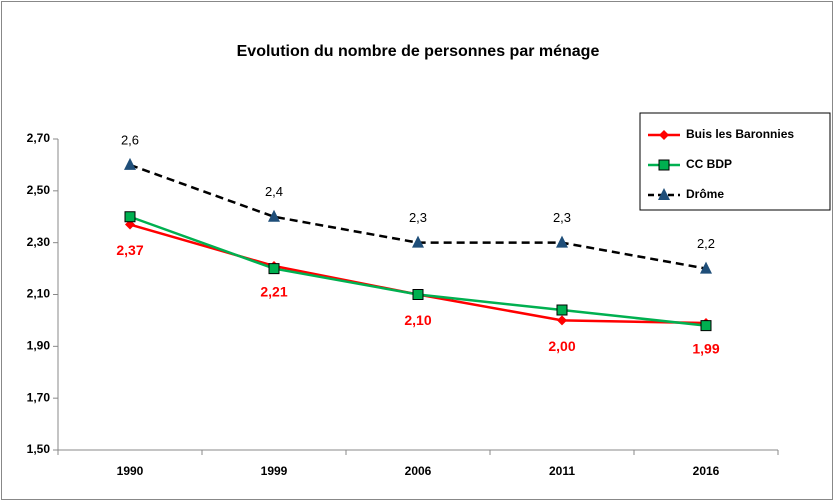  What do you see at coordinates (130, 471) in the screenshot?
I see `x-tick-label: 1990` at bounding box center [130, 471].